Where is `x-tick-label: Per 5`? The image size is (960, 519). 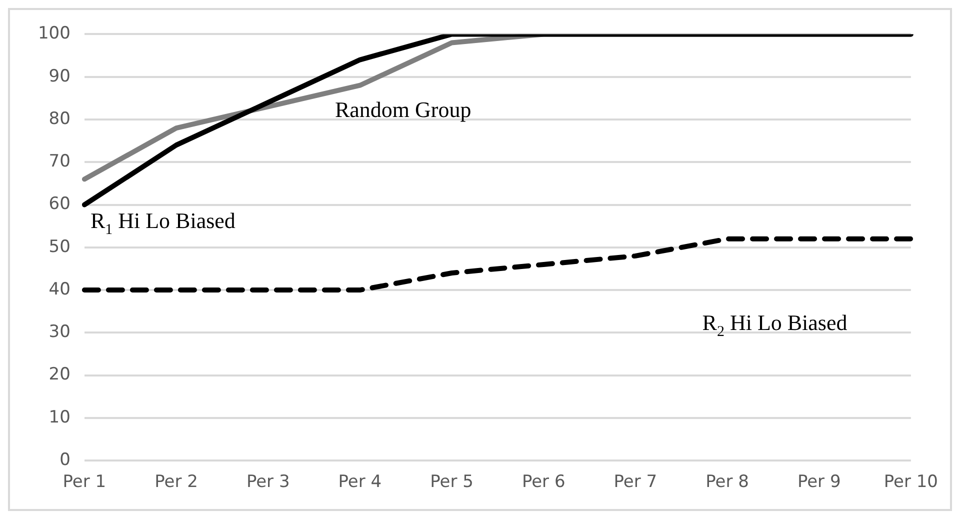
x-tick-label: Per 5 is located at coordinates (452, 482).